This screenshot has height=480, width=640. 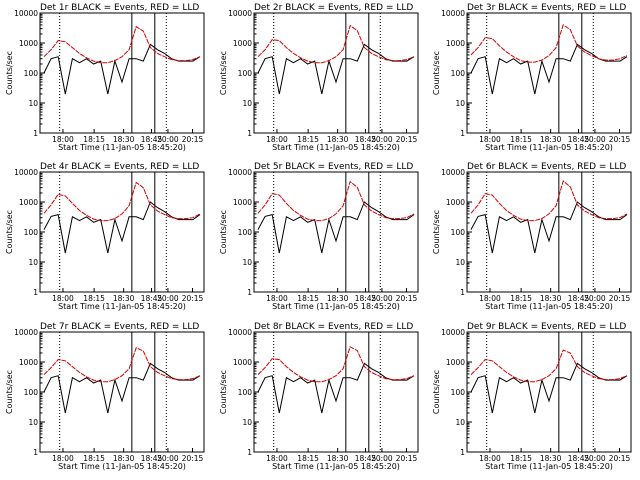 I want to click on chart-title: Det 6r BLACK = Events, RED = LLD, so click(x=546, y=167).